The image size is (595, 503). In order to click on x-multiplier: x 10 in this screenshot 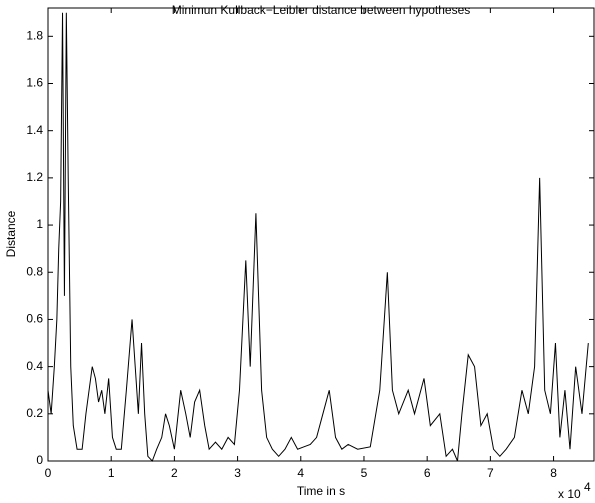, I will do `click(569, 494)`.